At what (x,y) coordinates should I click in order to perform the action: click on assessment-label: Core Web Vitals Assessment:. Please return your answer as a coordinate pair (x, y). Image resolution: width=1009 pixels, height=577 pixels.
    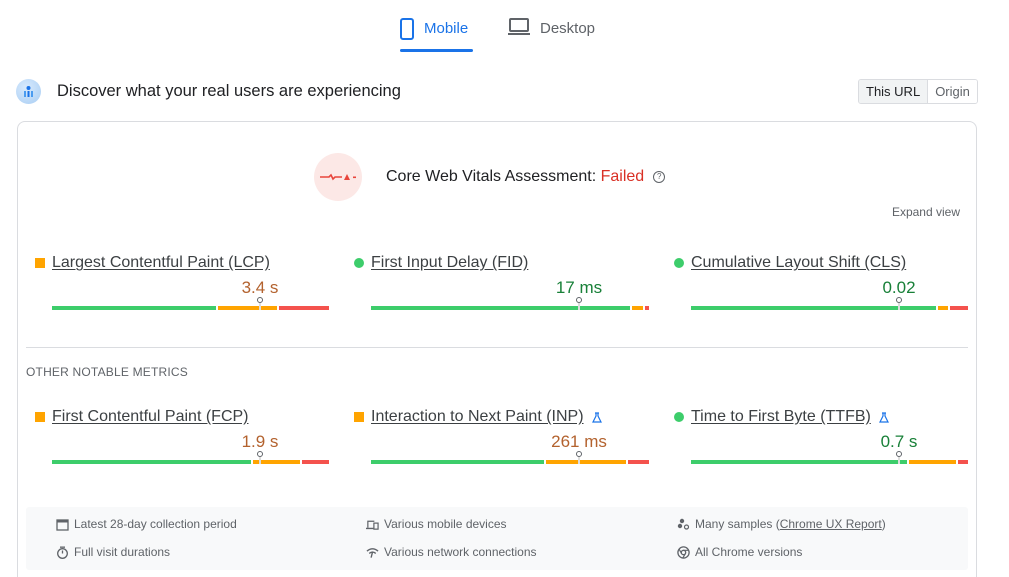
    Looking at the image, I should click on (491, 176).